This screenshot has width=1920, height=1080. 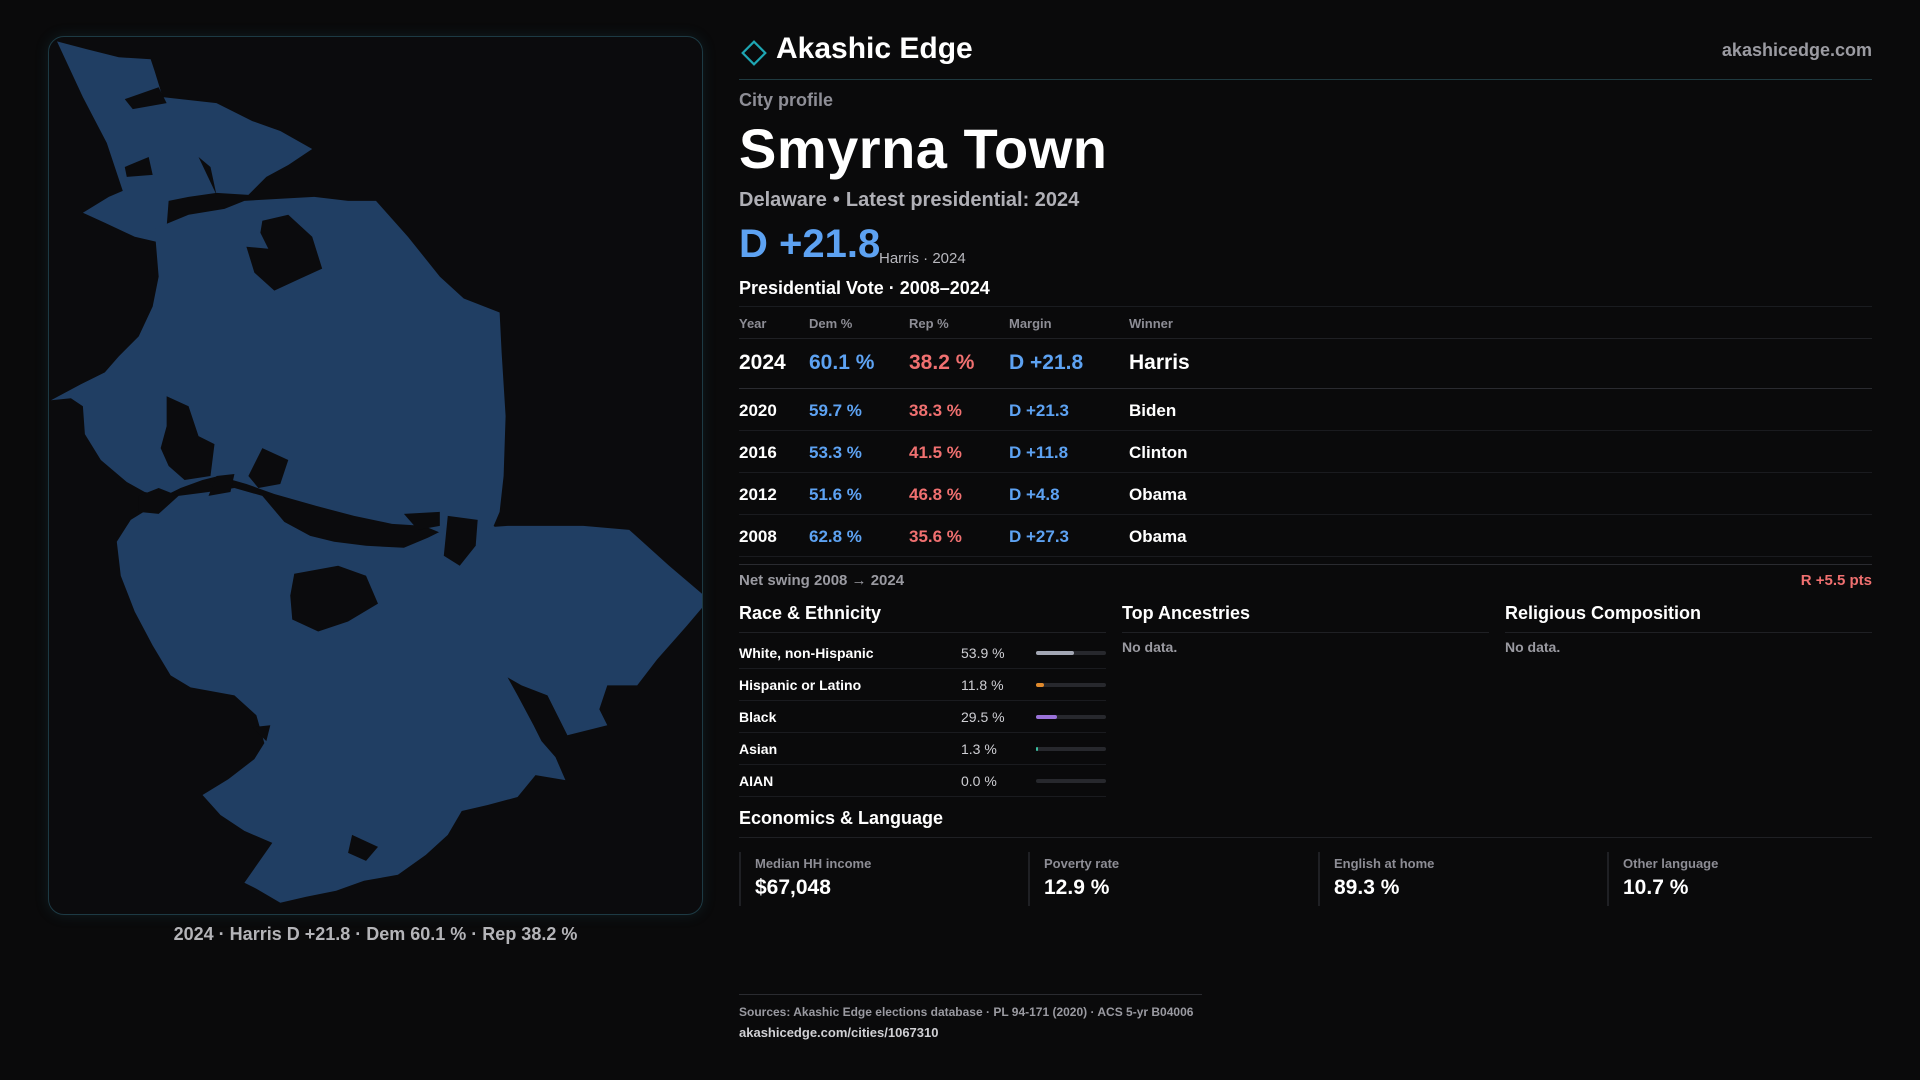 What do you see at coordinates (1151, 323) in the screenshot?
I see `col-header-winner: Winner` at bounding box center [1151, 323].